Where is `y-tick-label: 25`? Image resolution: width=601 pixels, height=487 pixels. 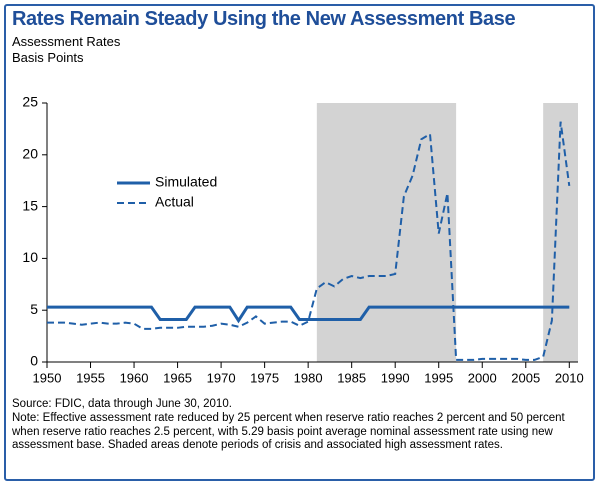
y-tick-label: 25 is located at coordinates (30, 102).